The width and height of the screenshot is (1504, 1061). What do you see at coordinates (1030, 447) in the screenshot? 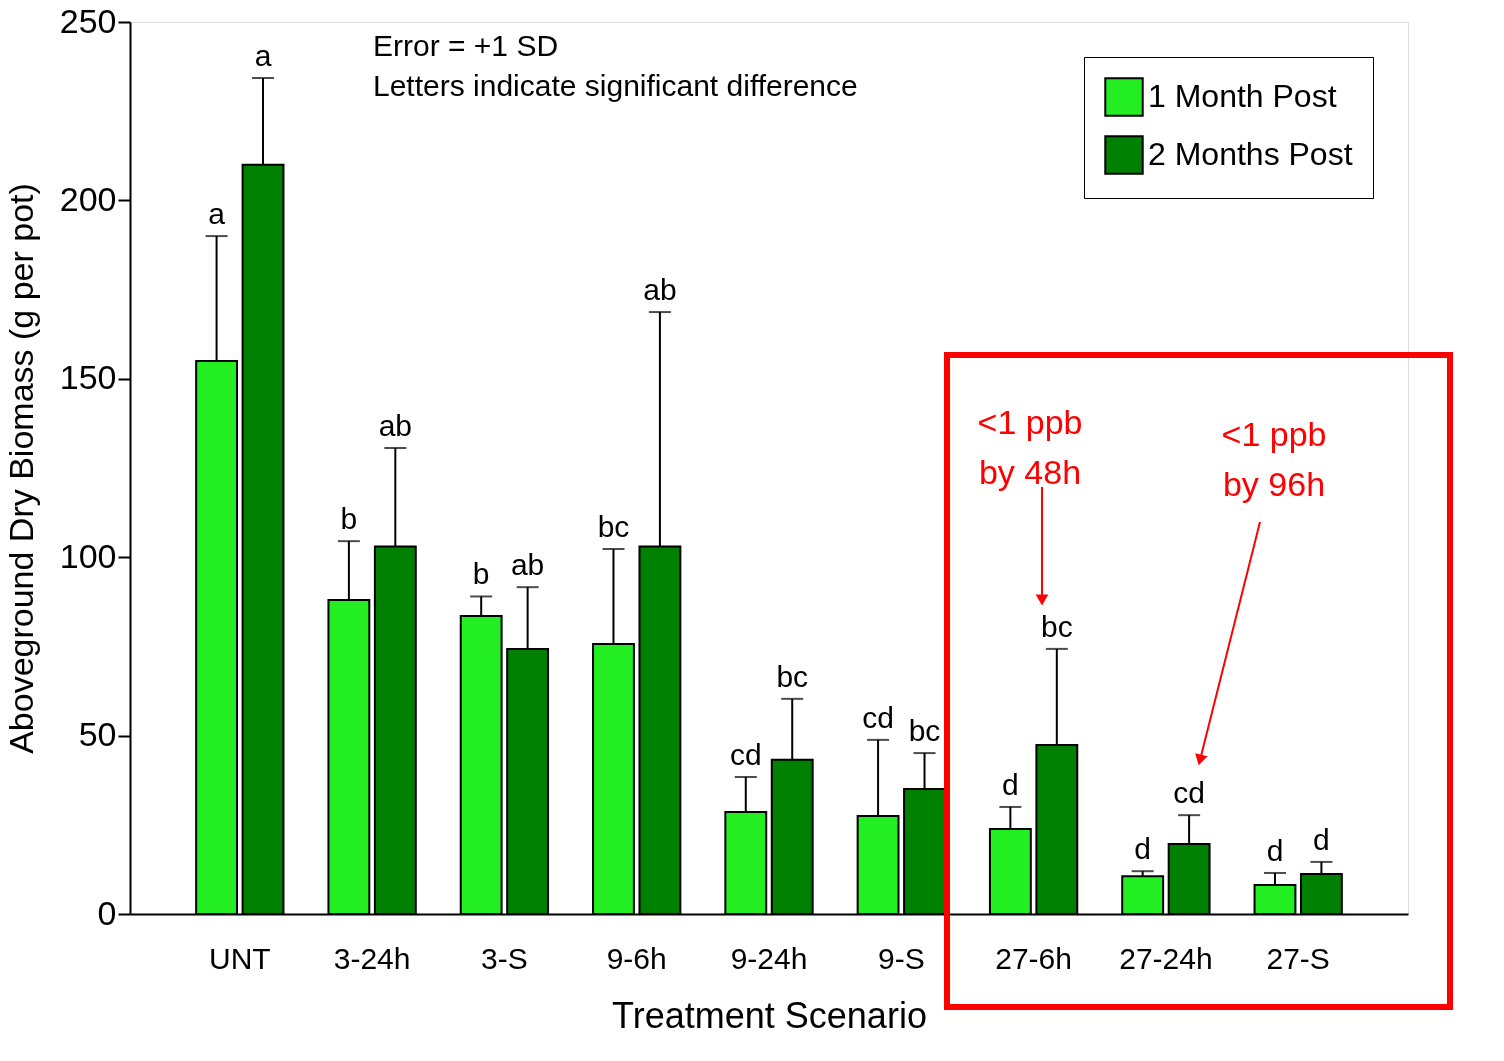
I see `annotation: <1 ppb by 48h` at bounding box center [1030, 447].